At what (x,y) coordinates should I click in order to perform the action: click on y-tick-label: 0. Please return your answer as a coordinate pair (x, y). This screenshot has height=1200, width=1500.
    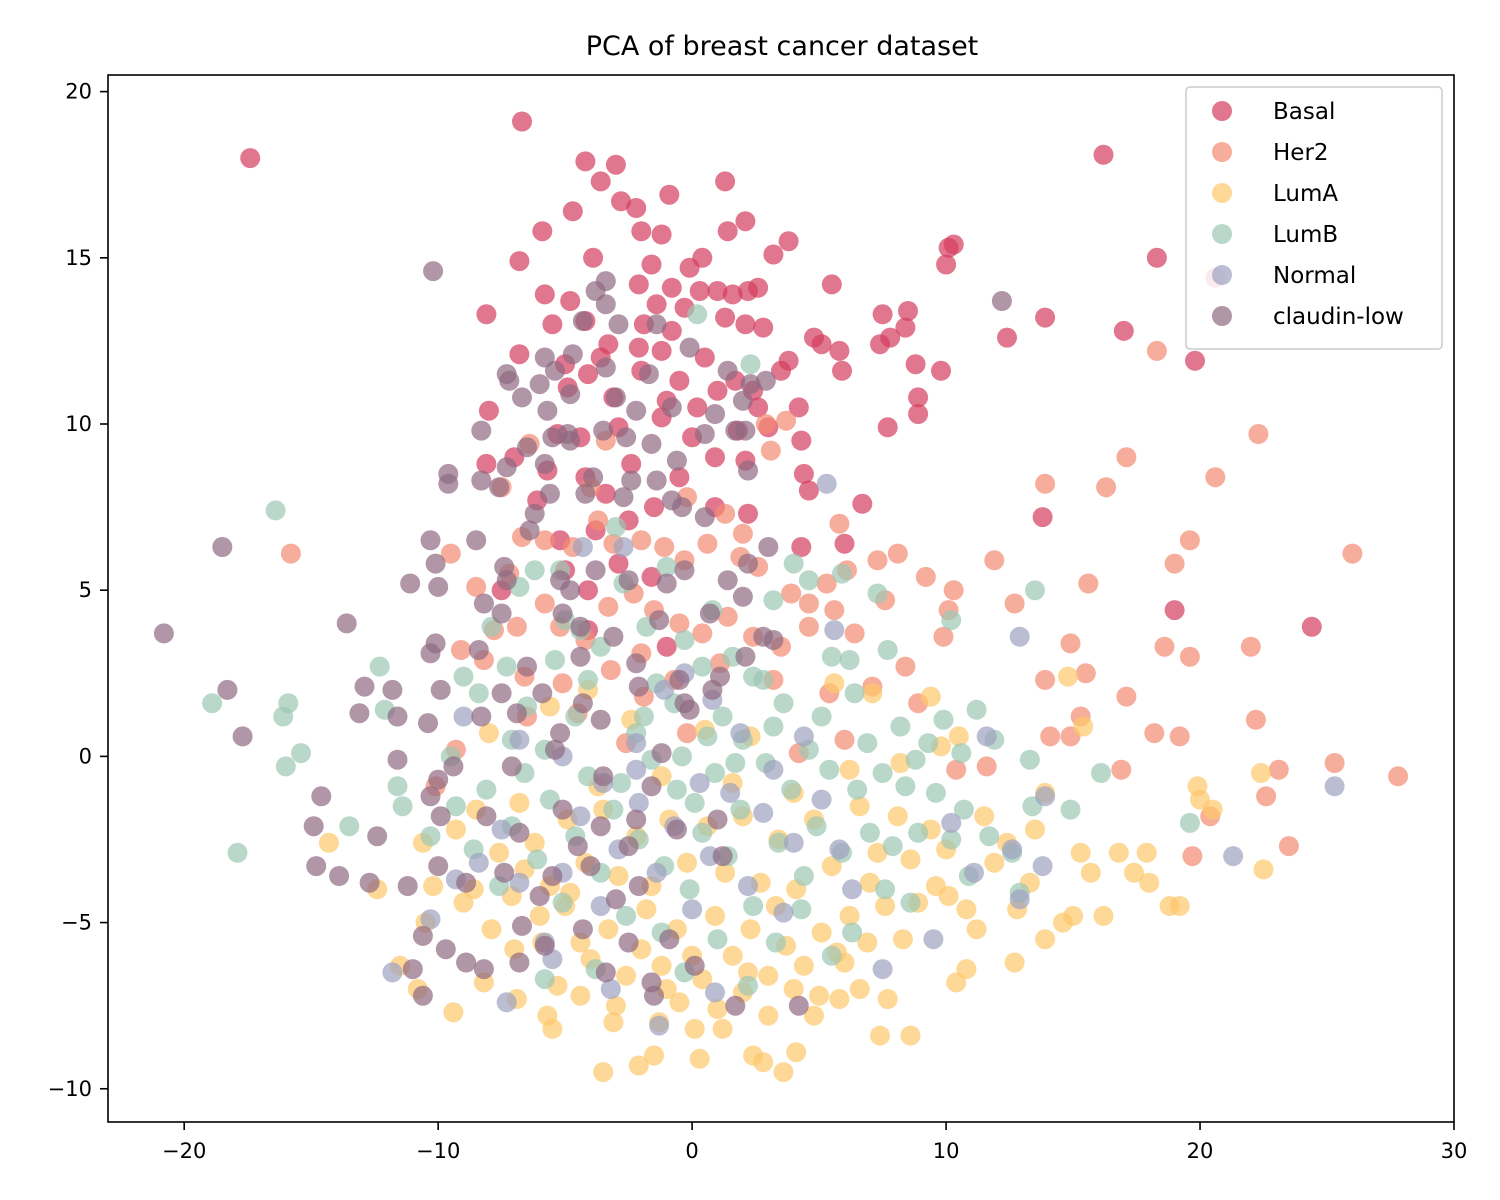
    Looking at the image, I should click on (85, 756).